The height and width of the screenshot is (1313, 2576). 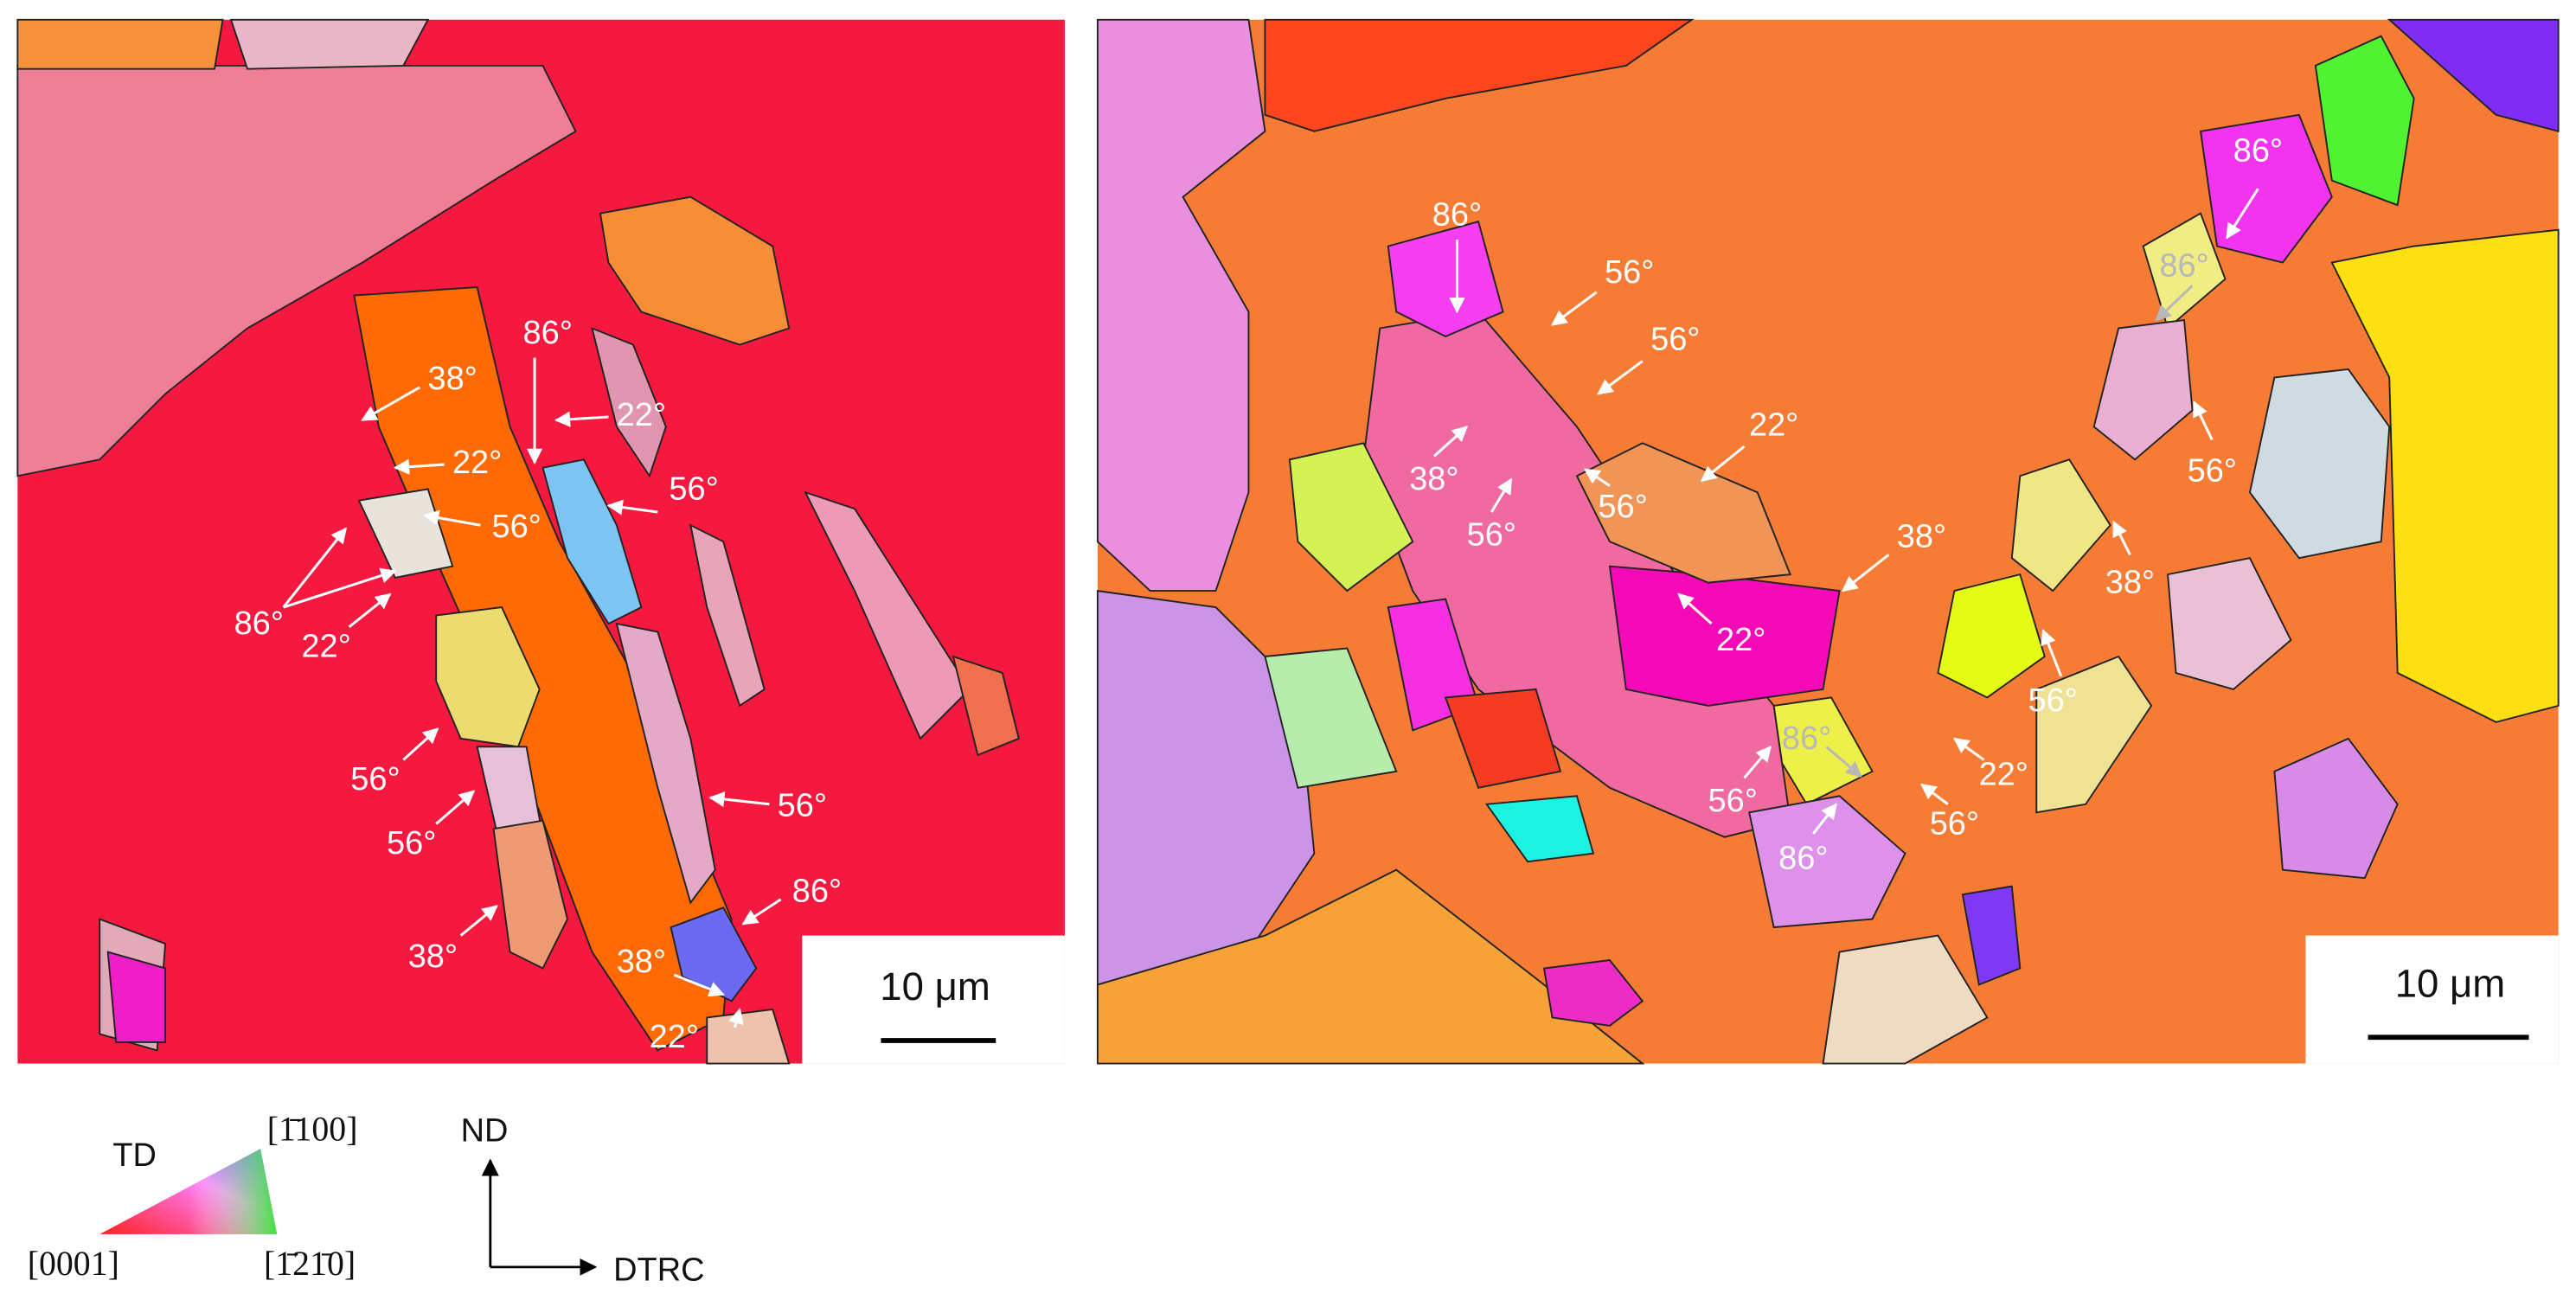 I want to click on axes-triad: ND DTRC, so click(x=583, y=1200).